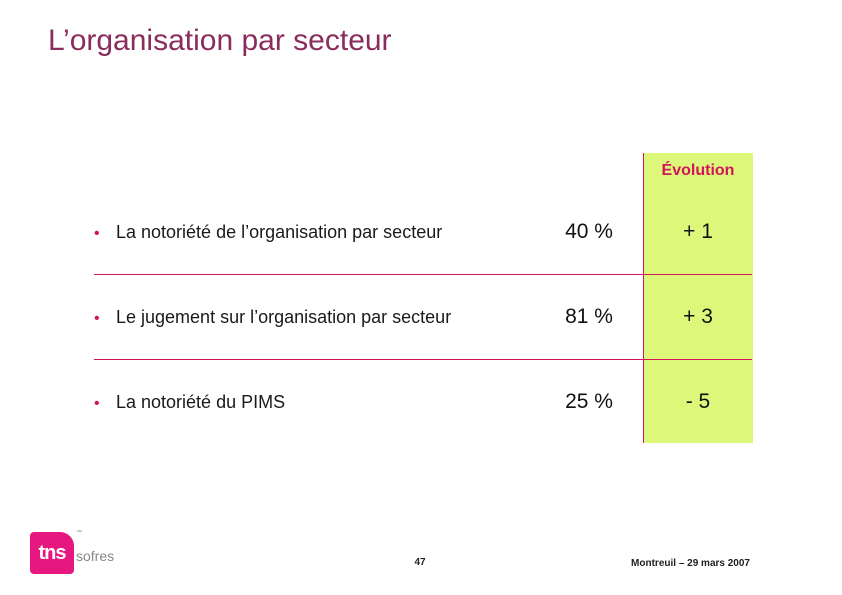 This screenshot has height=595, width=842. Describe the element at coordinates (423, 402) in the screenshot. I see `table-row: • La notoriété du PIMS 25 % - 5` at that location.